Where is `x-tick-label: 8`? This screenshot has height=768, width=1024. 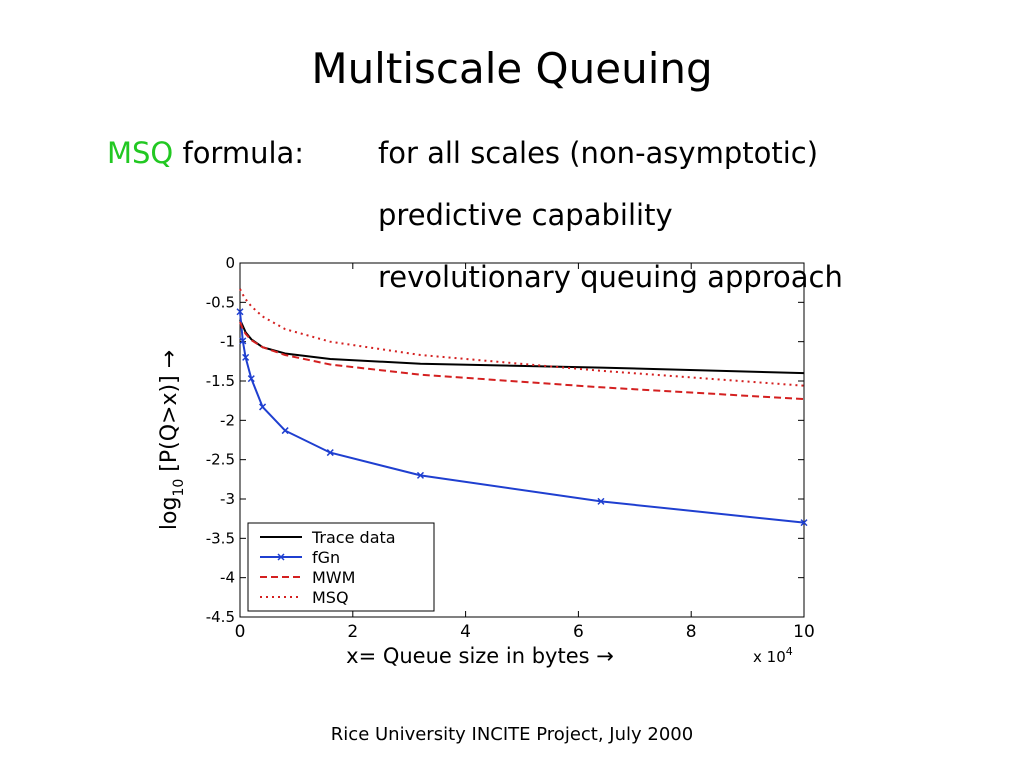 x-tick-label: 8 is located at coordinates (691, 632).